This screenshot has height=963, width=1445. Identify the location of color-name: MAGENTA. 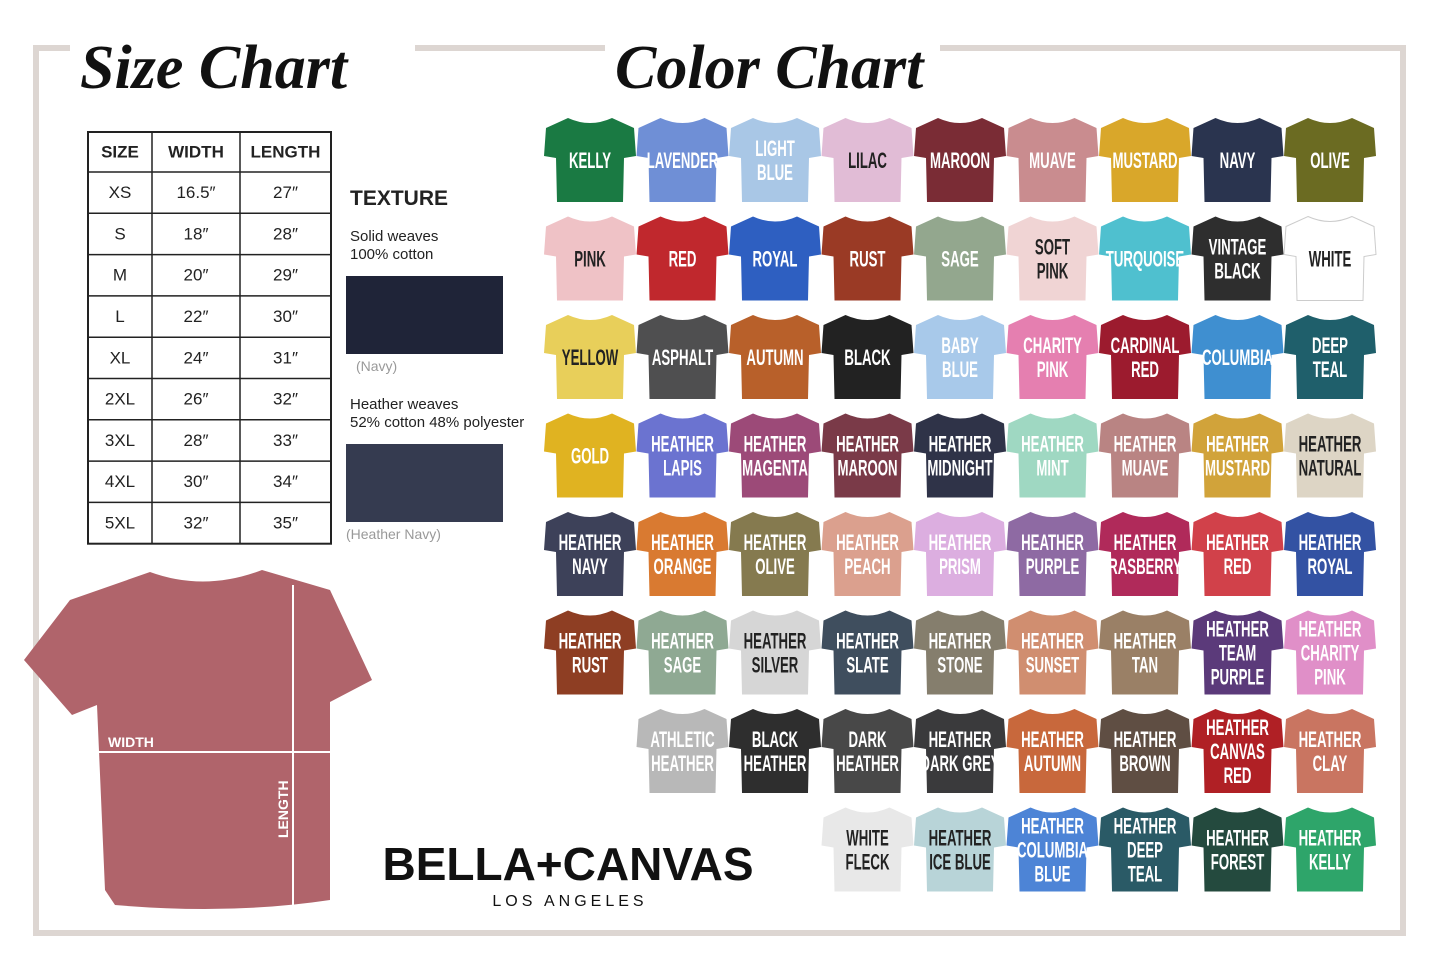
(775, 468).